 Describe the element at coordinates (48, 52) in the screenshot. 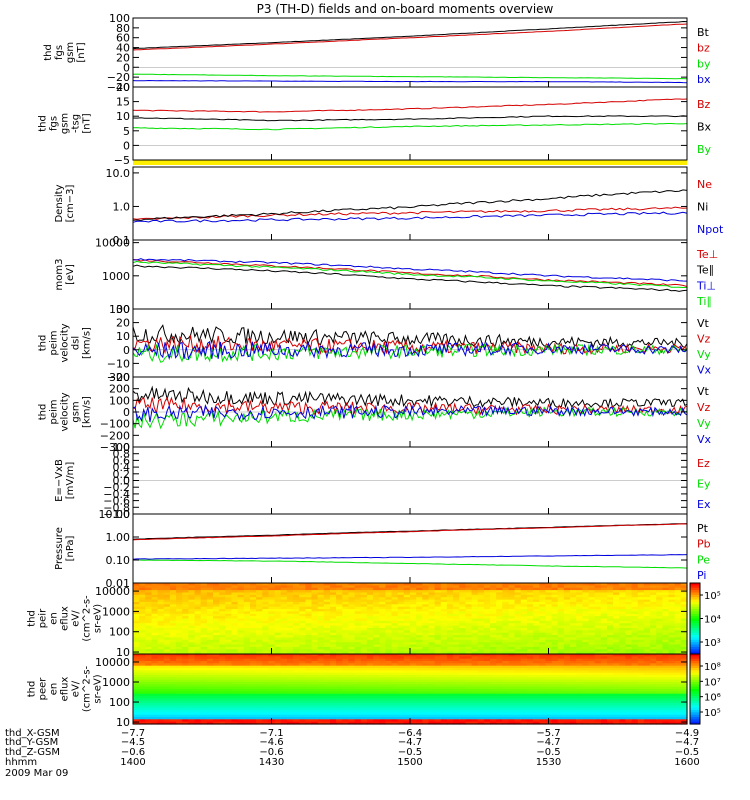

I see `ylabel-line: thd` at that location.